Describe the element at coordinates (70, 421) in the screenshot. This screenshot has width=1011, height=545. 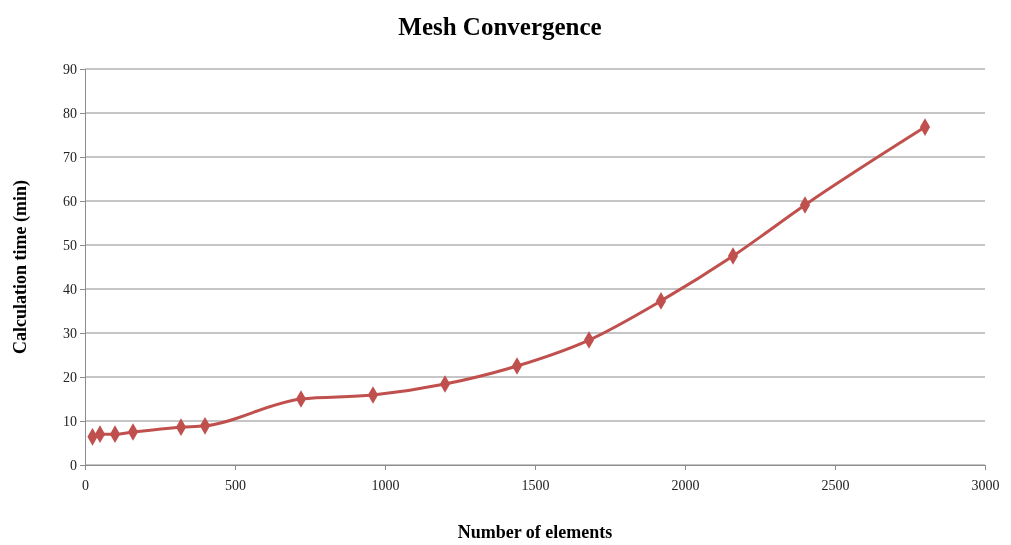
I see `y-tick-label: 10` at that location.